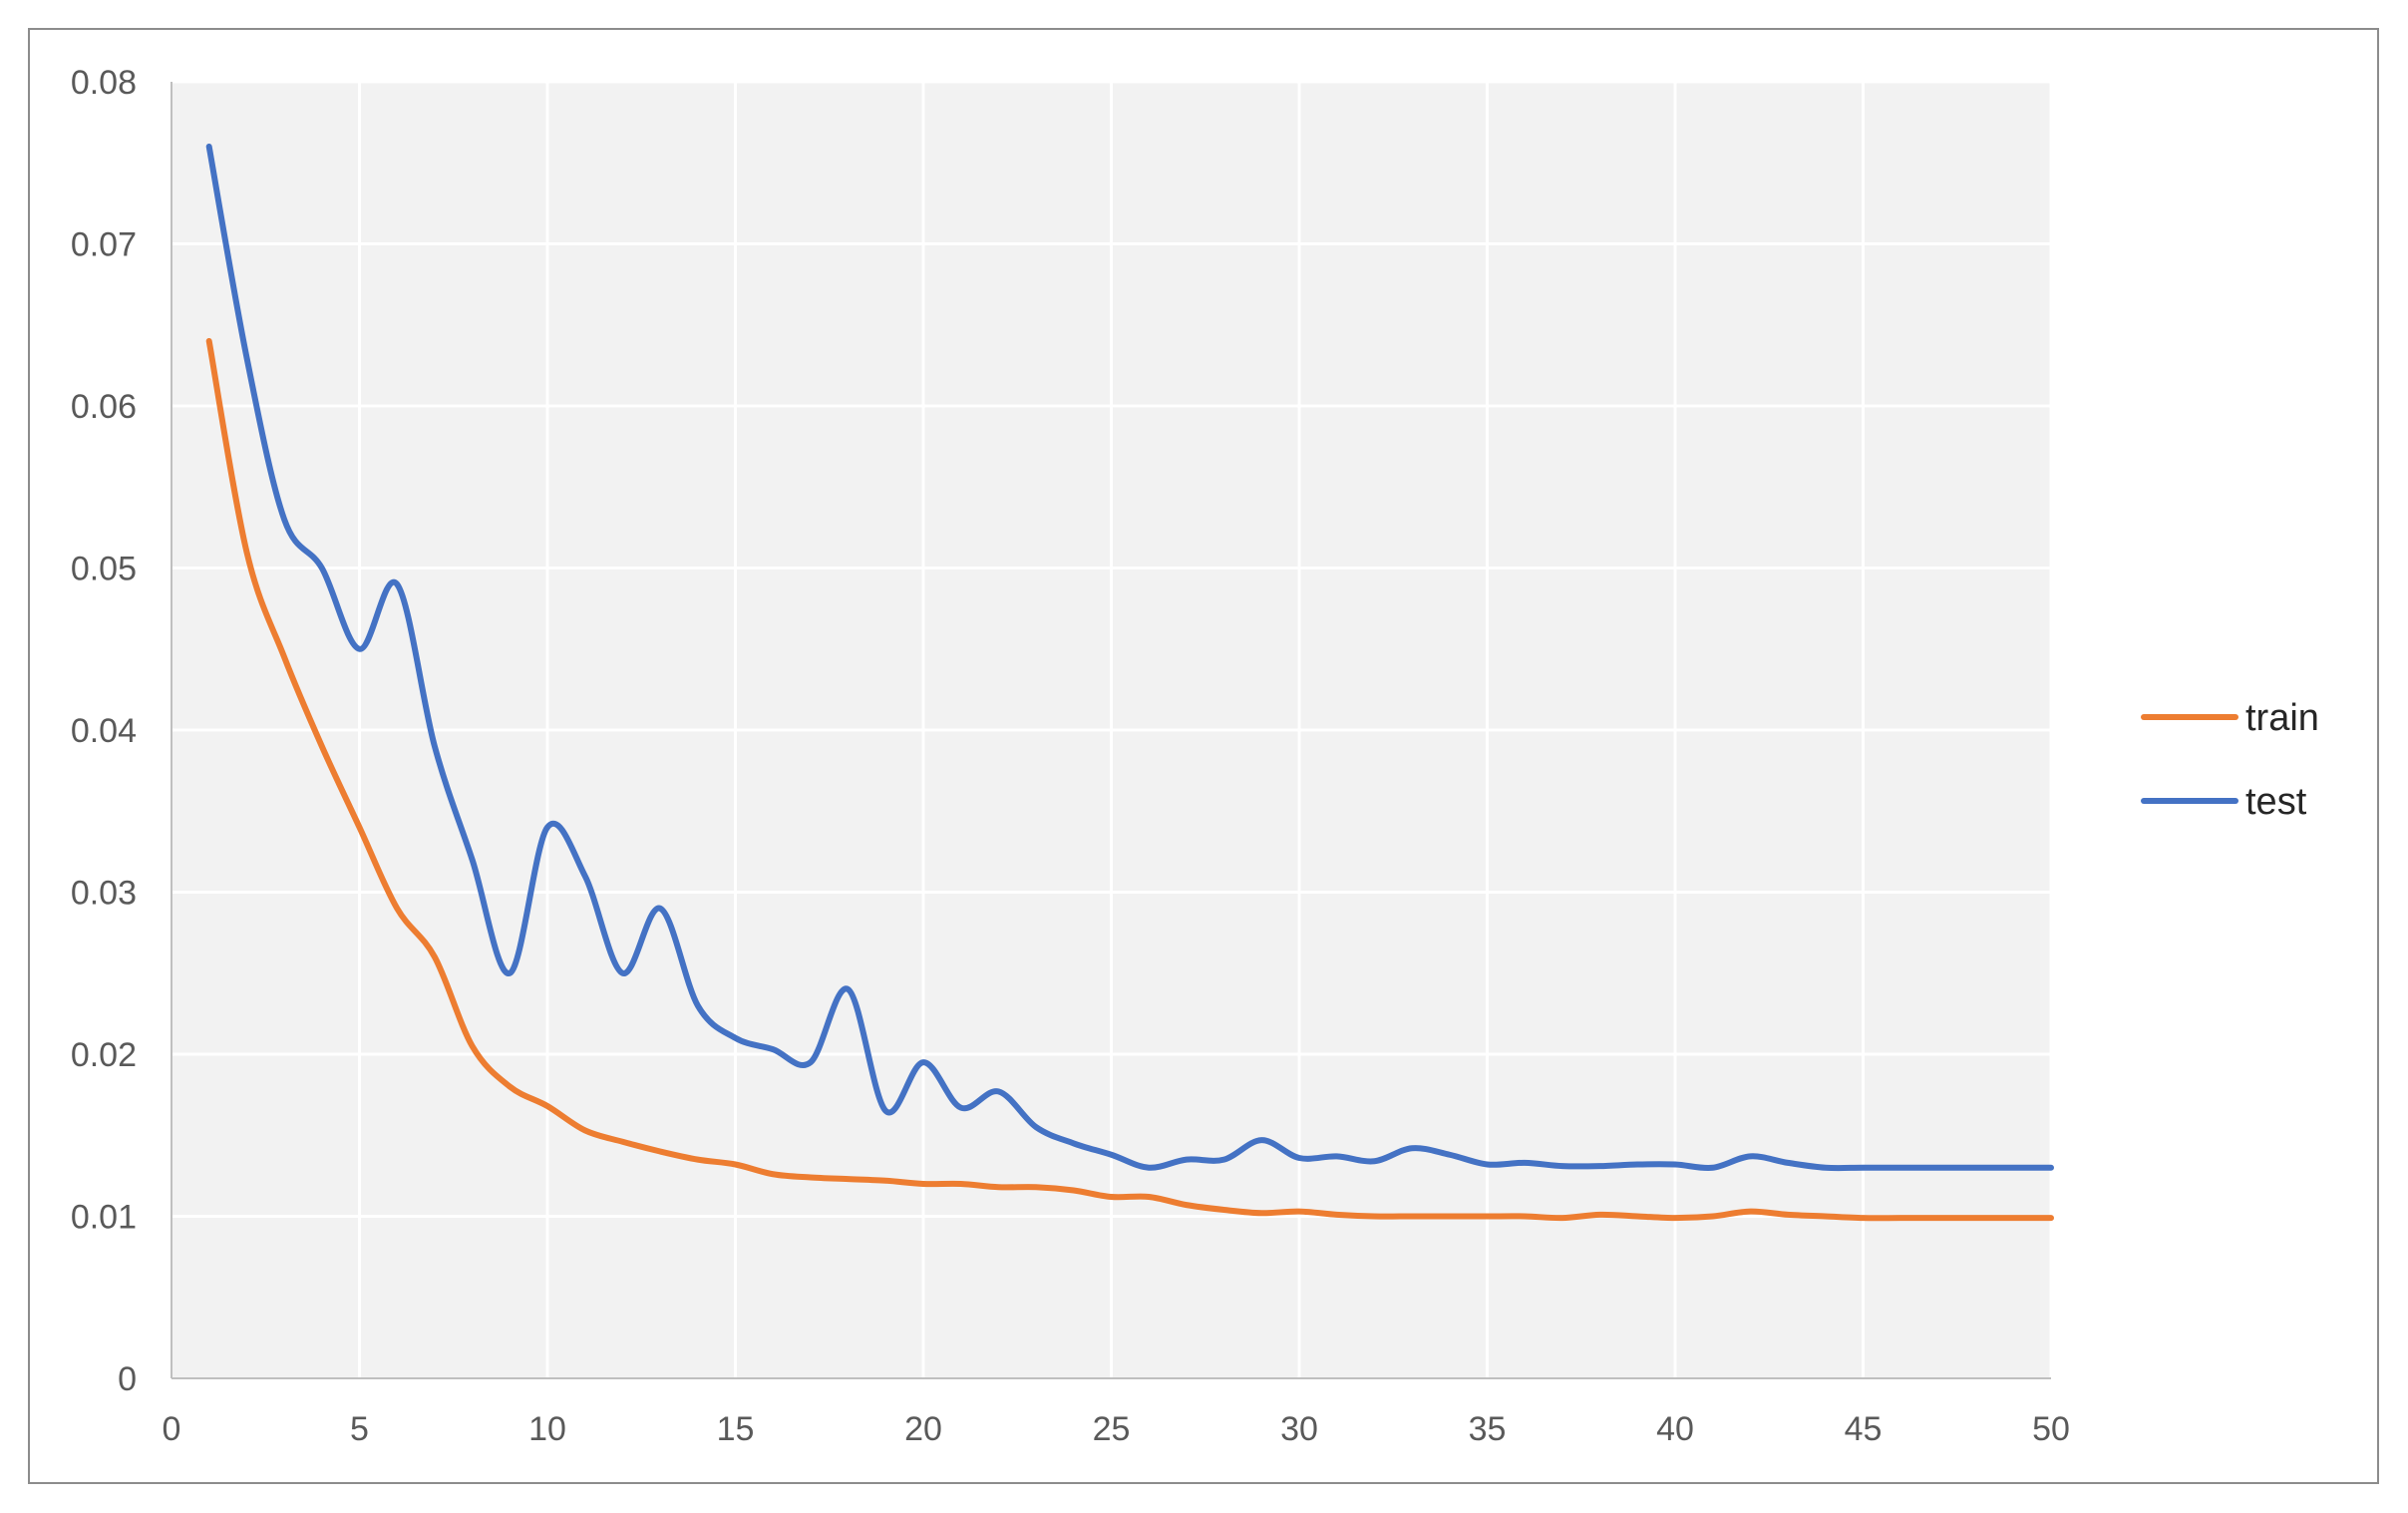 The width and height of the screenshot is (2408, 1513). Describe the element at coordinates (1675, 1429) in the screenshot. I see `x-tick-label: 40` at that location.